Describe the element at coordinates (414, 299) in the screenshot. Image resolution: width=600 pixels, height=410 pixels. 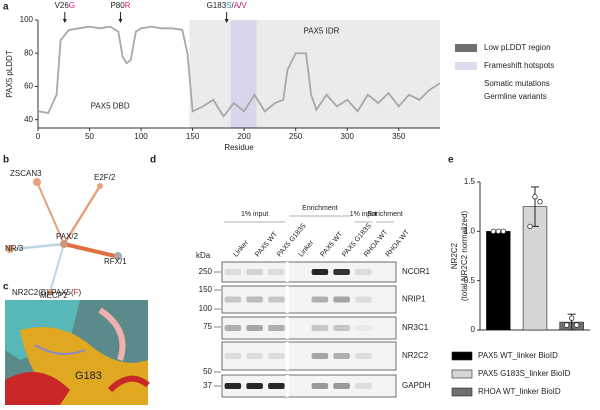
I see `row-label: NRIP1` at that location.